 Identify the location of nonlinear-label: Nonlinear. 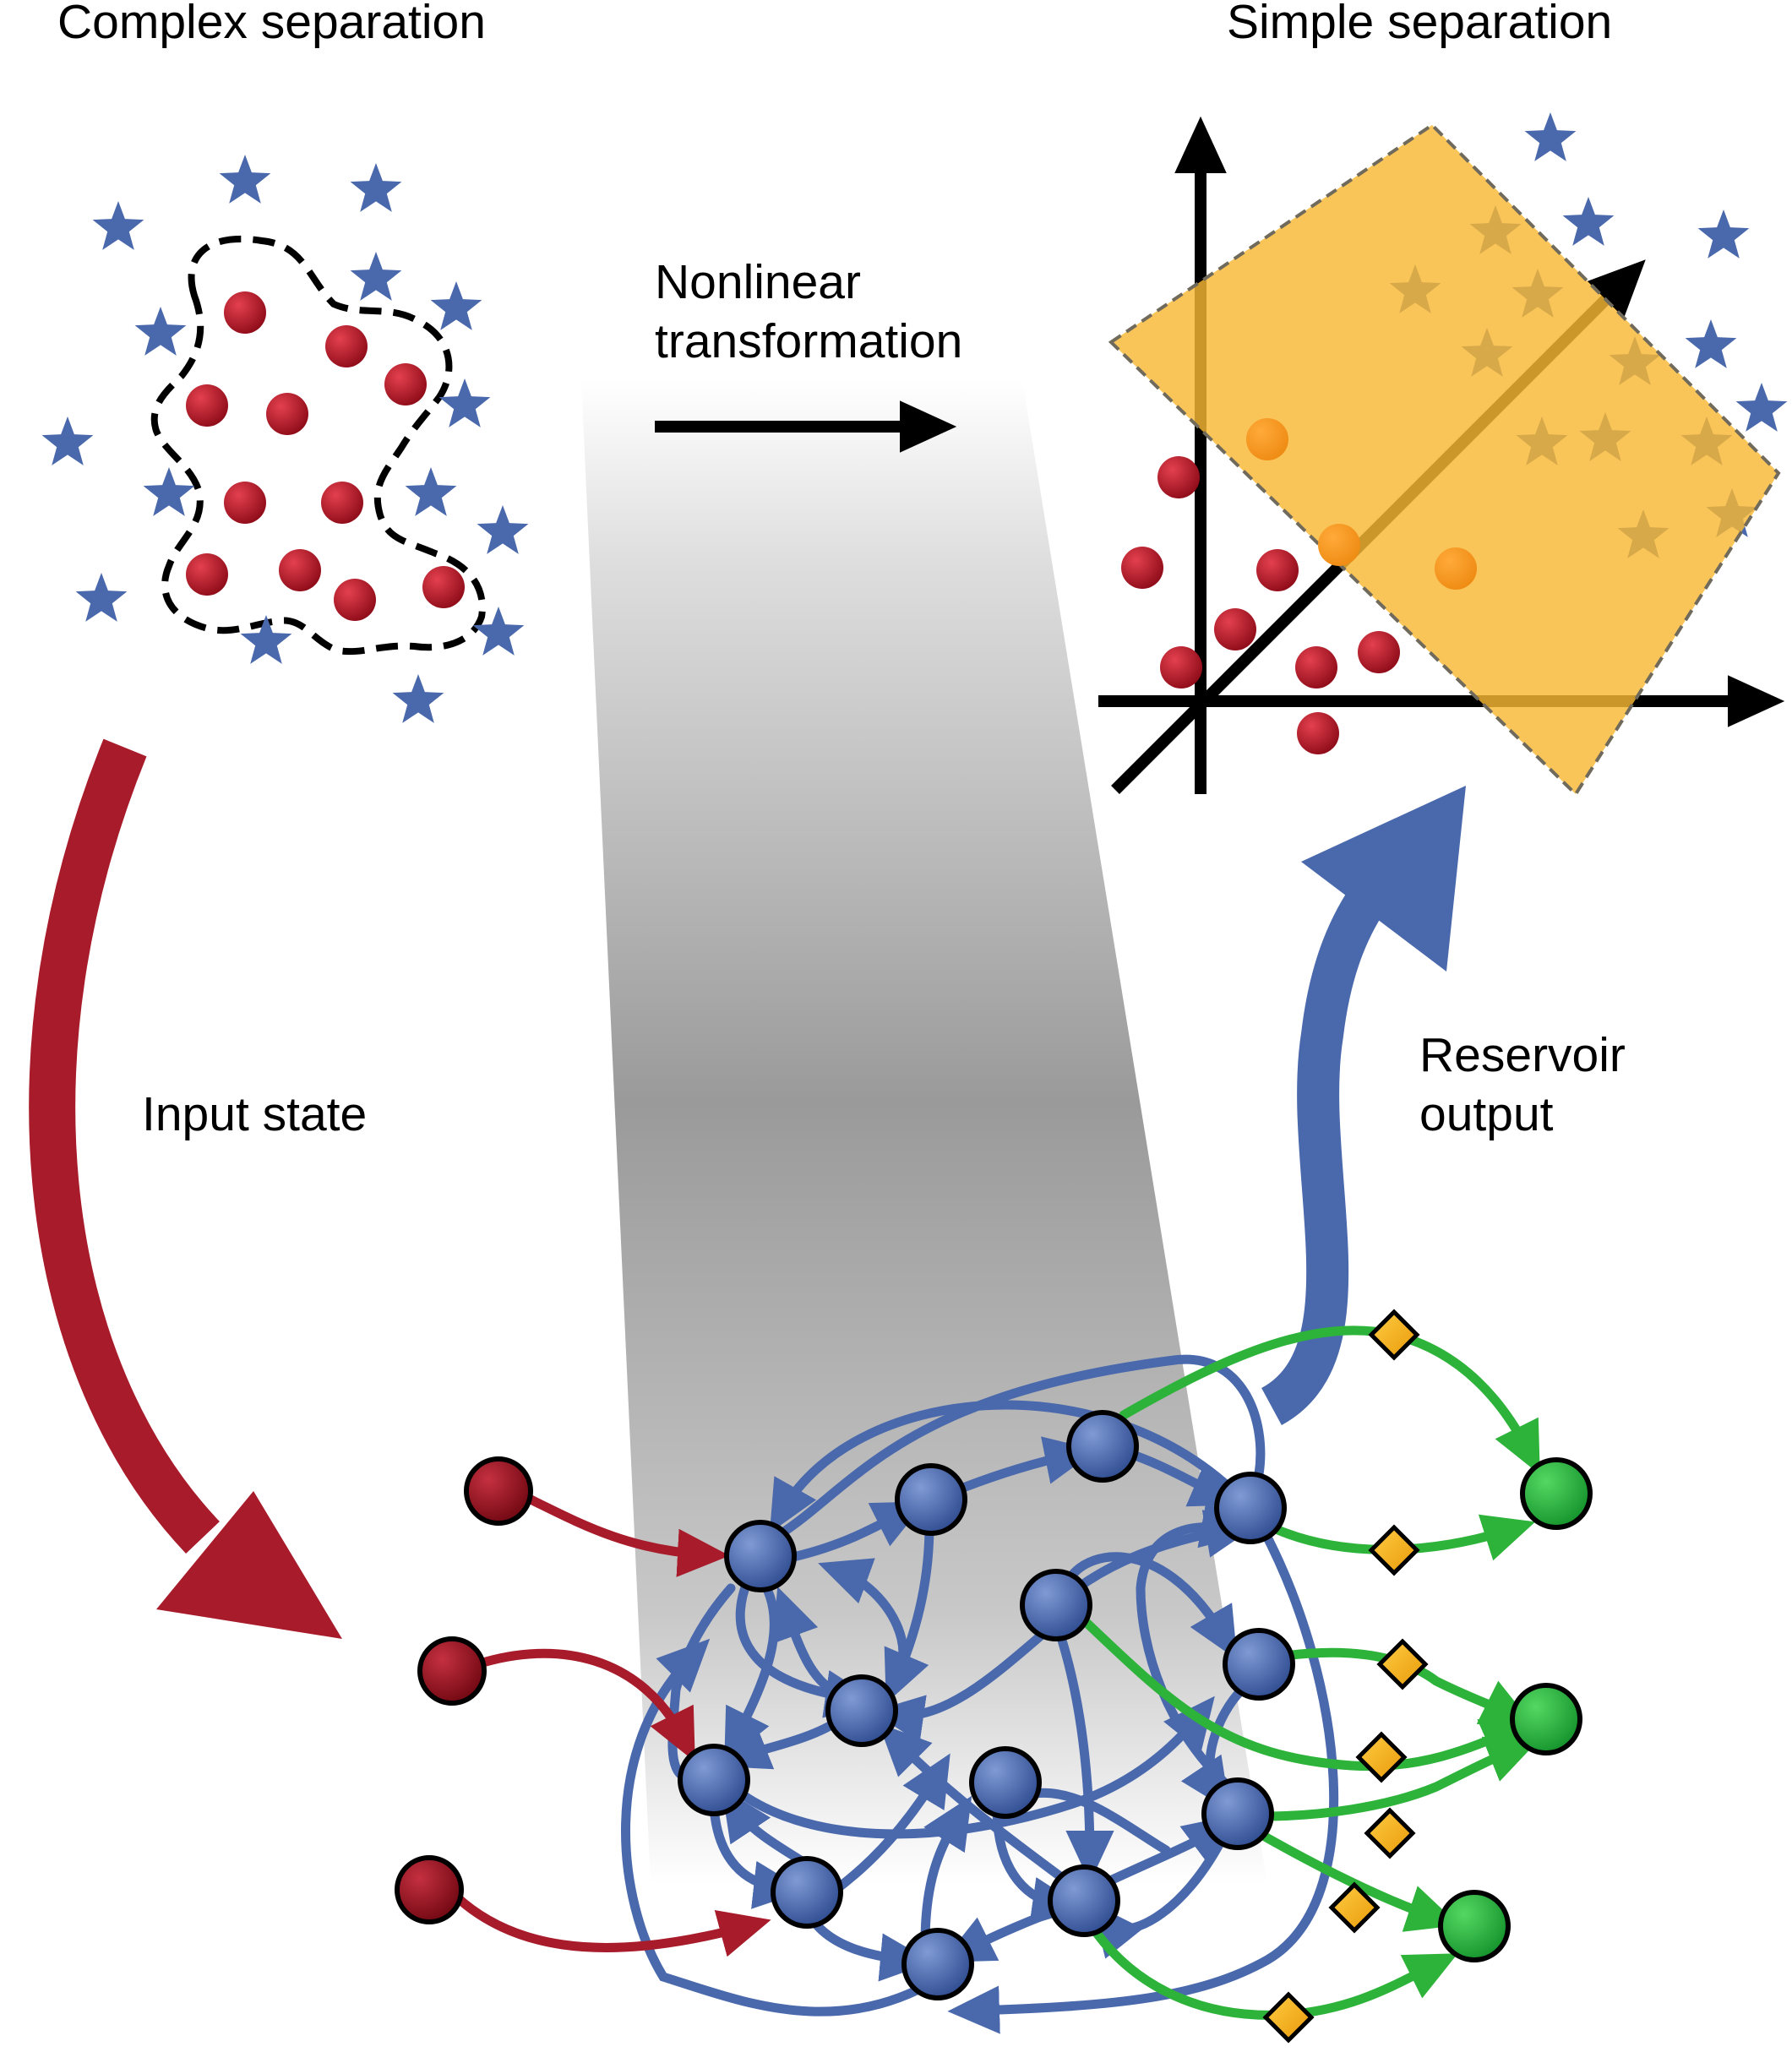
(758, 282).